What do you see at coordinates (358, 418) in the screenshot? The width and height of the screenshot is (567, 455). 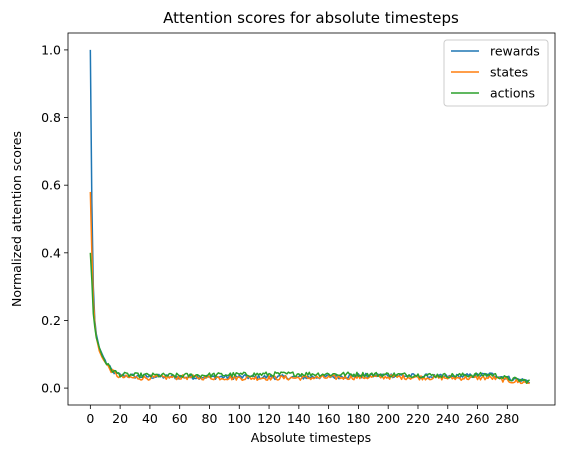 I see `x-tick-label: 180` at bounding box center [358, 418].